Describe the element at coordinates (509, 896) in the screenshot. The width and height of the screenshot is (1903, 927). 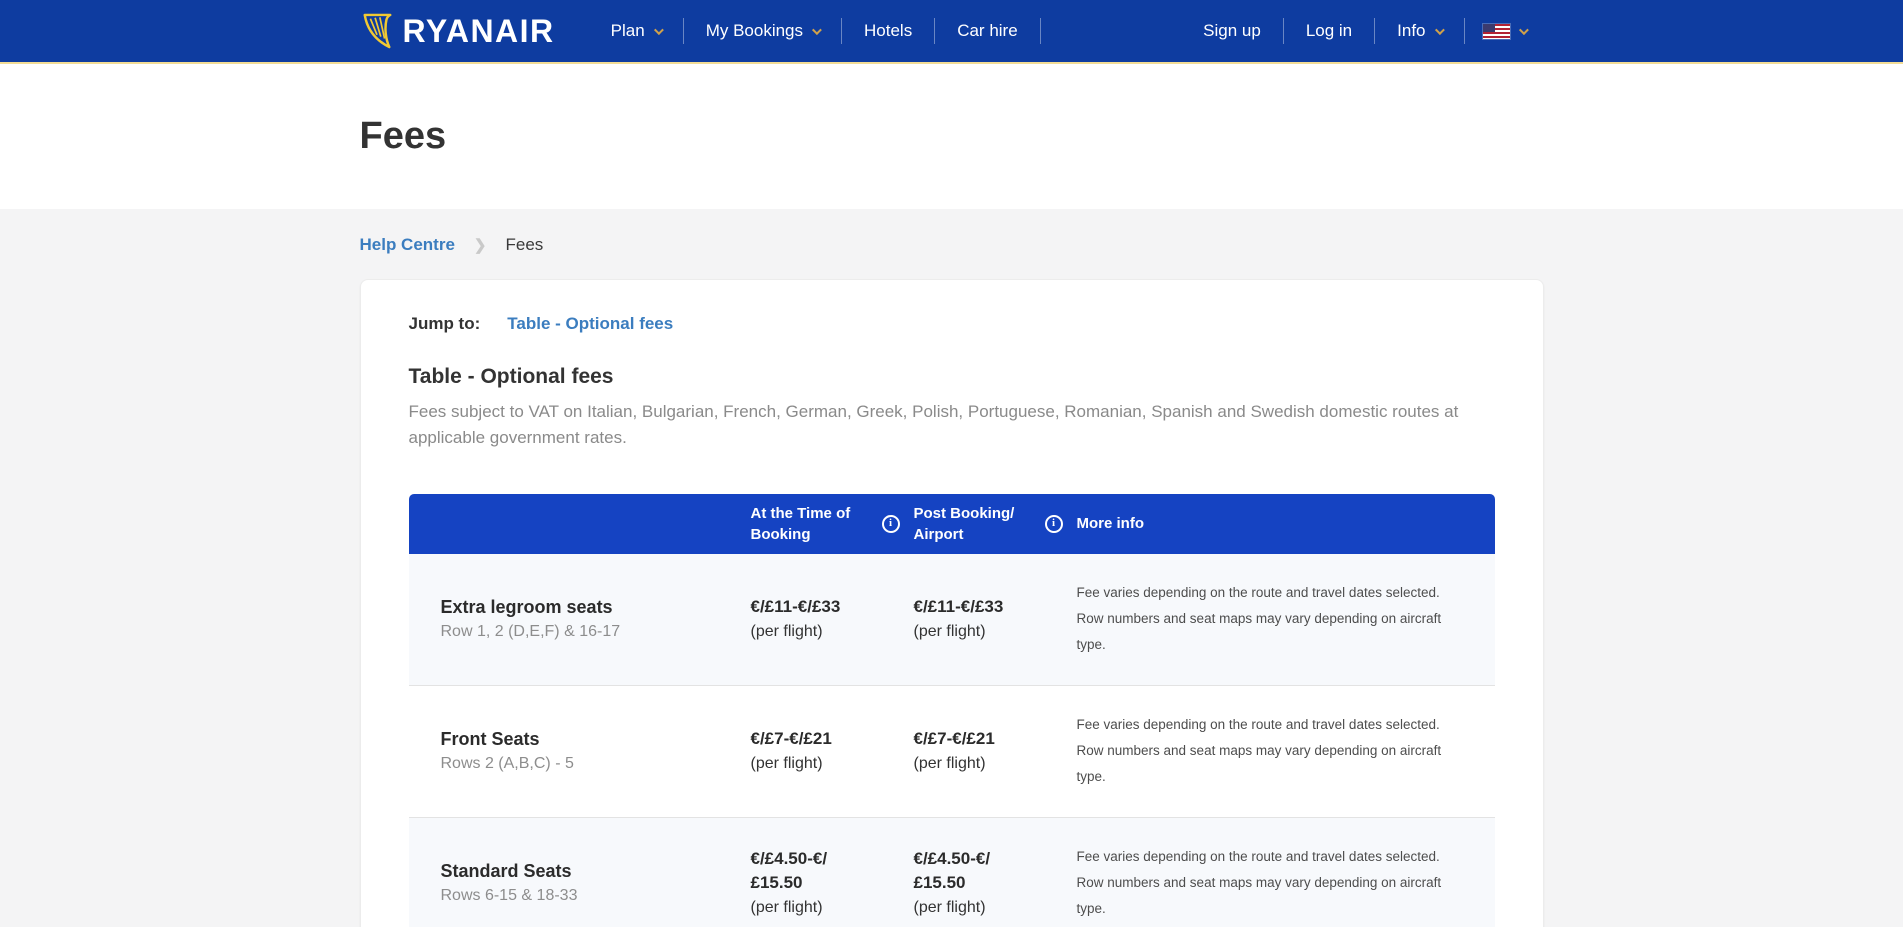
I see `row-sublabel: Rows 6-15 & 18-33` at that location.